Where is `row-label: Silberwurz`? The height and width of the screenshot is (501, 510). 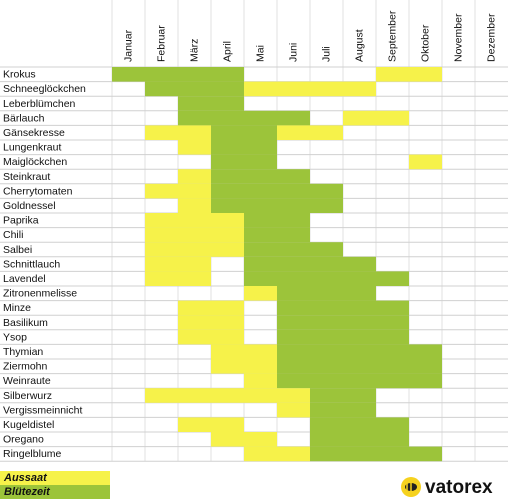
row-label: Silberwurz is located at coordinates (27, 396).